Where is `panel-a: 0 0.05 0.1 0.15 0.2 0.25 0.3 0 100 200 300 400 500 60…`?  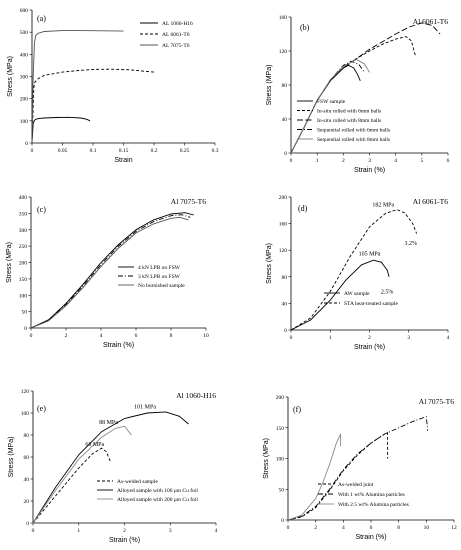
panel-a: 0 0.05 0.1 0.15 0.2 0.25 0.3 0 100 200 300 400 500 60… is located at coordinates (113, 86).